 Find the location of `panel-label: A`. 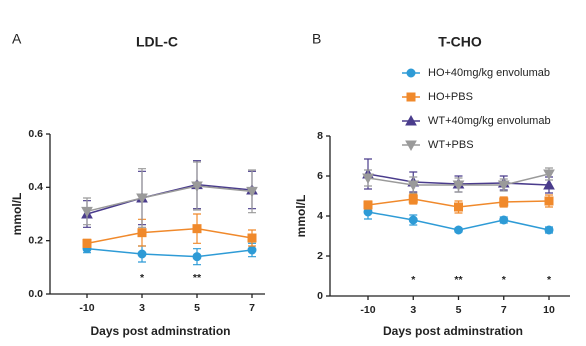

panel-label: A is located at coordinates (17, 39).